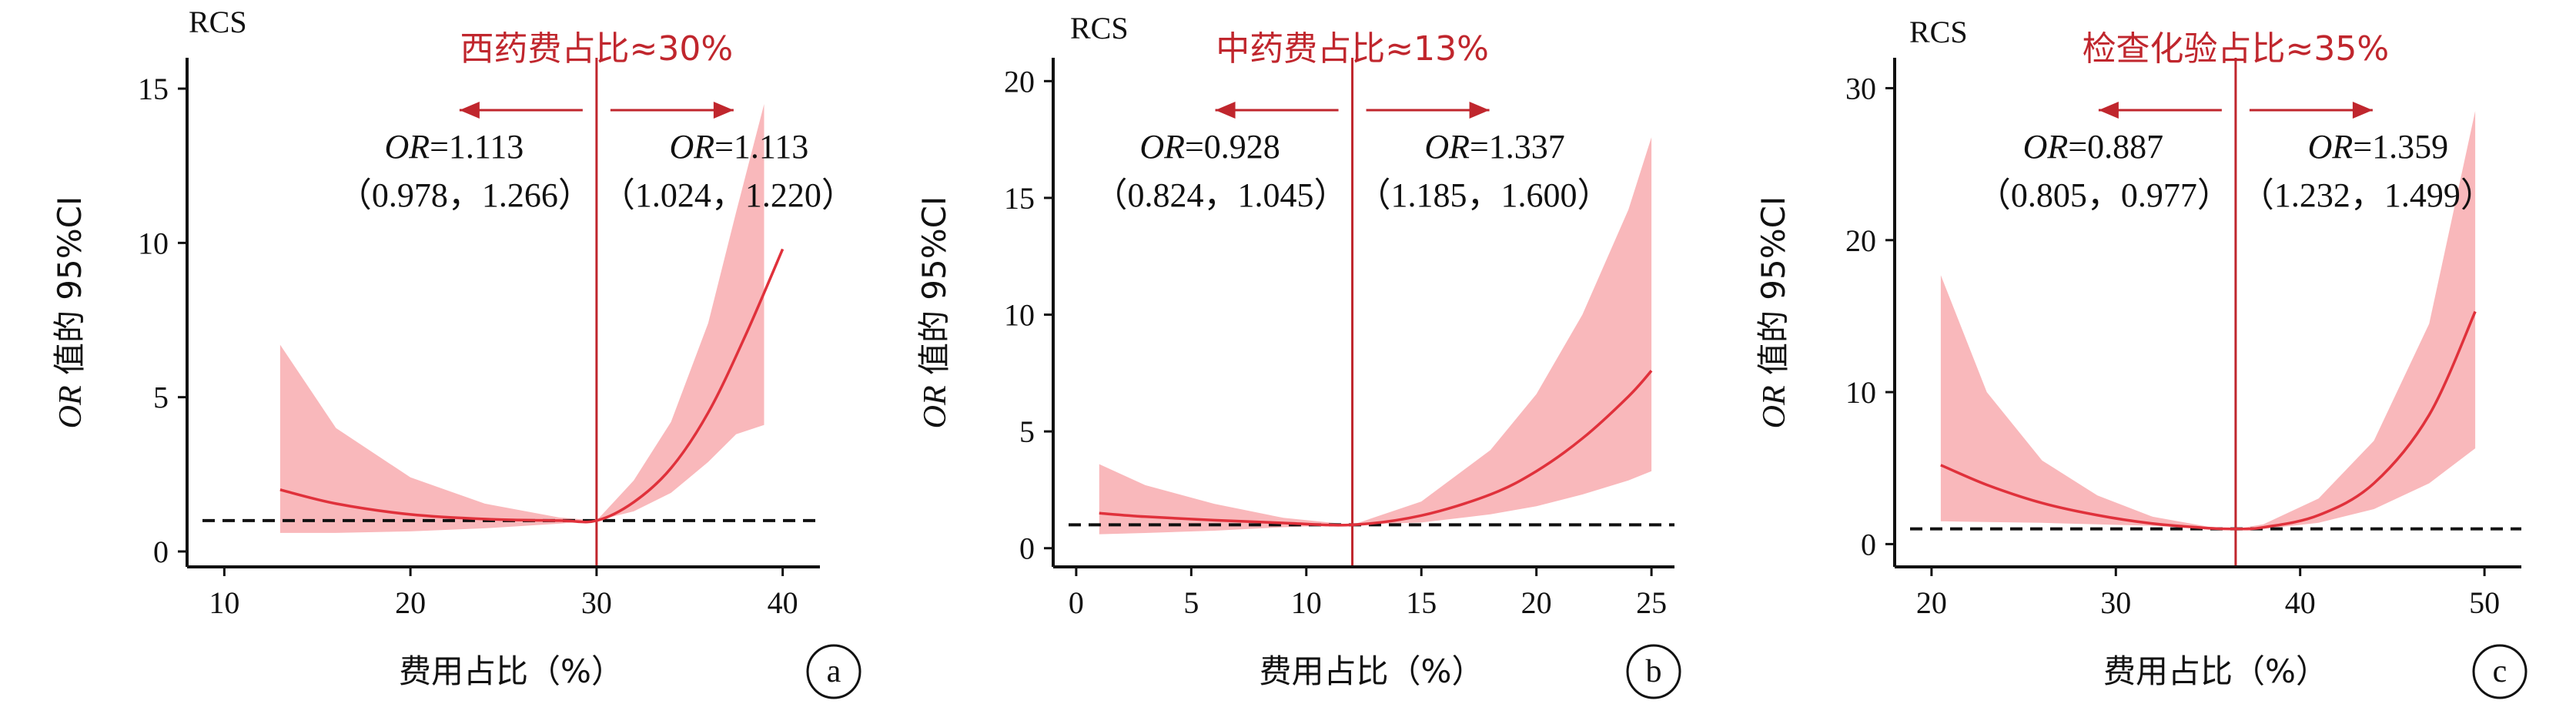 This screenshot has width=2576, height=714. Describe the element at coordinates (1353, 49) in the screenshot. I see `threshold-title: 中药费占比≈13%` at that location.